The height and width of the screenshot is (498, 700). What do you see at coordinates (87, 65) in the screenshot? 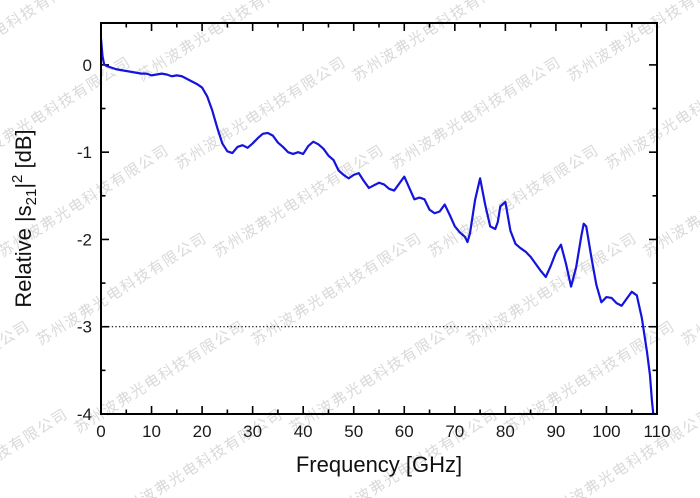
I see `y-tick-label: 0` at bounding box center [87, 65].